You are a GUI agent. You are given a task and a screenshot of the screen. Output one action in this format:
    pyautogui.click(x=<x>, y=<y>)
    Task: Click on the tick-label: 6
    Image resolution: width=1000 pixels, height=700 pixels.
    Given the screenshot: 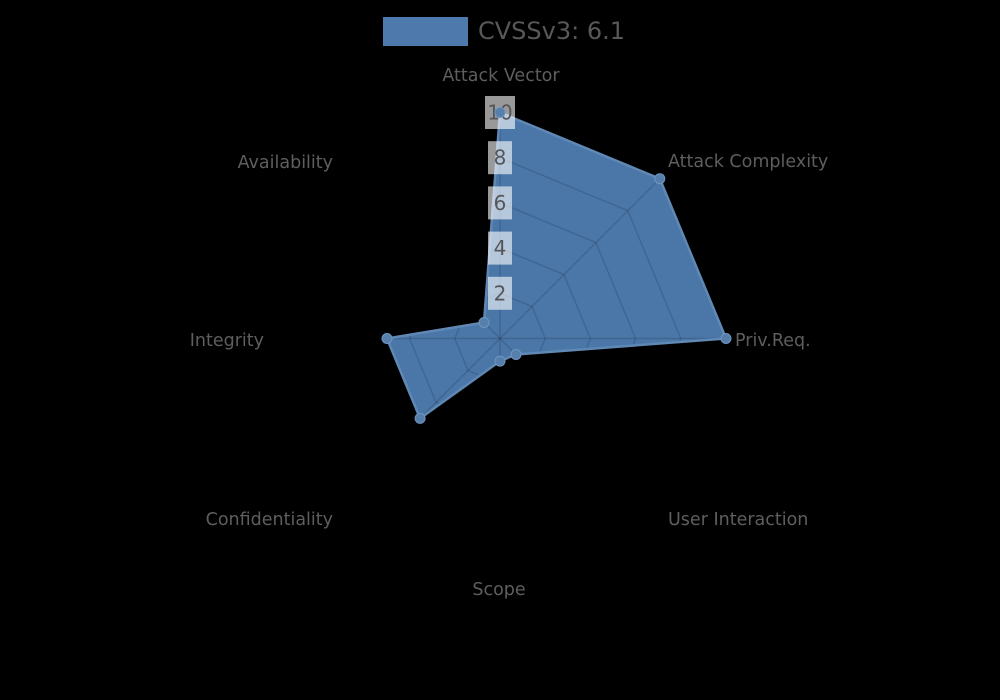 What is the action you would take?
    pyautogui.click(x=500, y=203)
    